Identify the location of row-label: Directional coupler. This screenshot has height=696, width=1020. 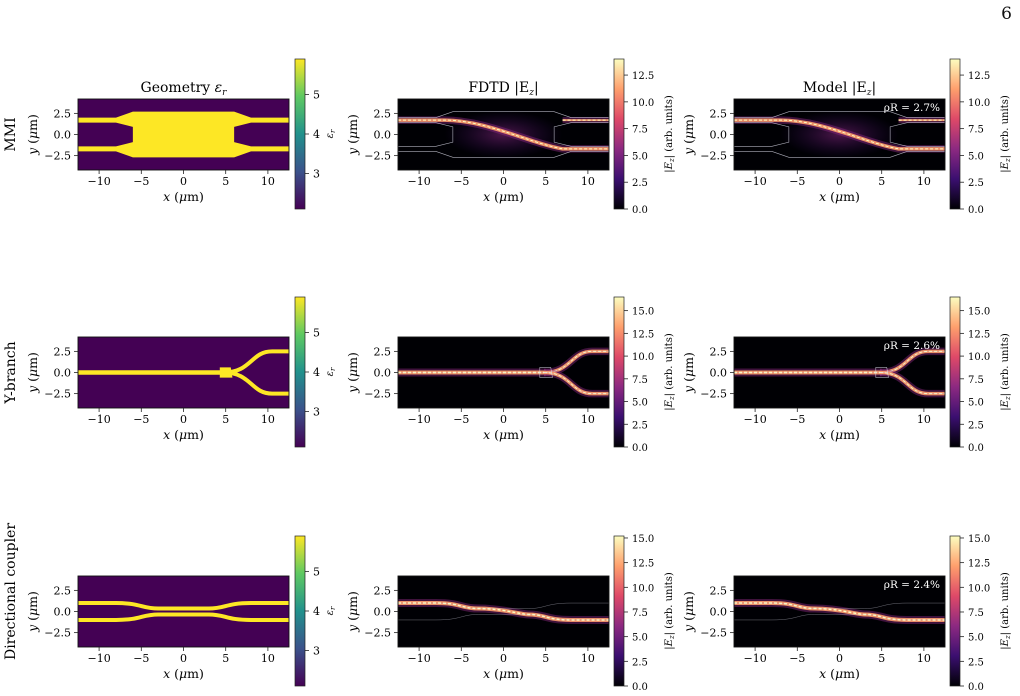
(11, 591).